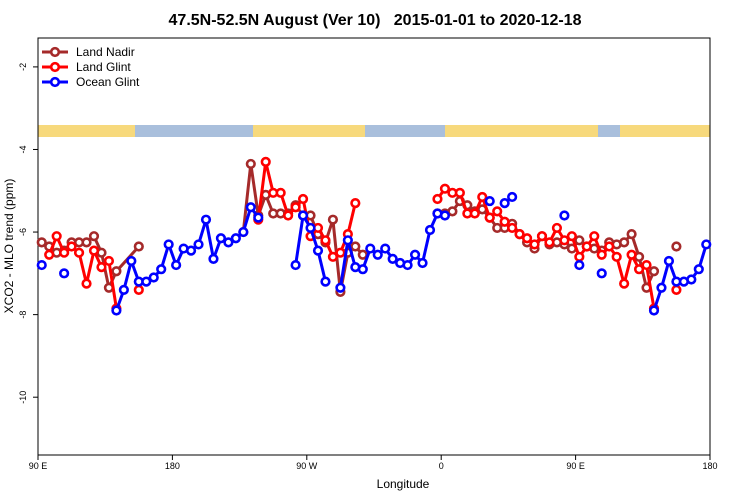 This screenshot has height=500, width=750. What do you see at coordinates (23, 397) in the screenshot?
I see `y-tick-label: -10` at bounding box center [23, 397].